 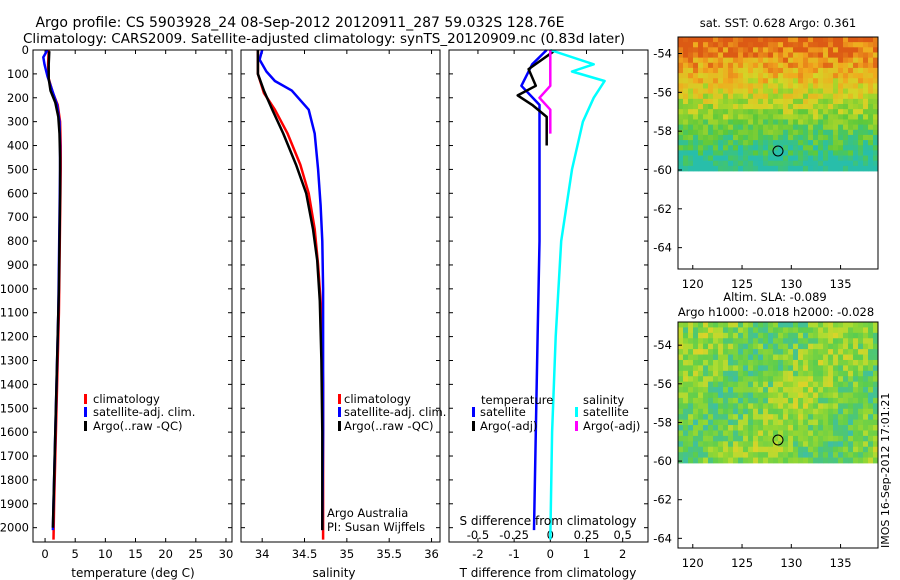 I want to click on map-lon-tick-label: 135, so click(x=841, y=563).